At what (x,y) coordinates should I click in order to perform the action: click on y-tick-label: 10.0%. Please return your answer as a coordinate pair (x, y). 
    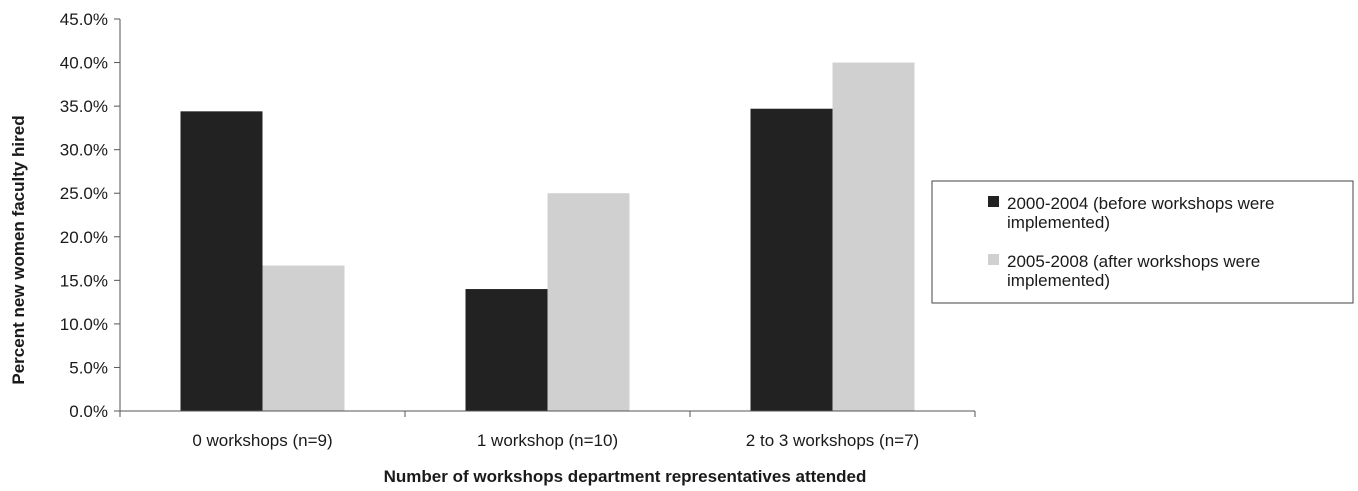
    Looking at the image, I should click on (84, 324).